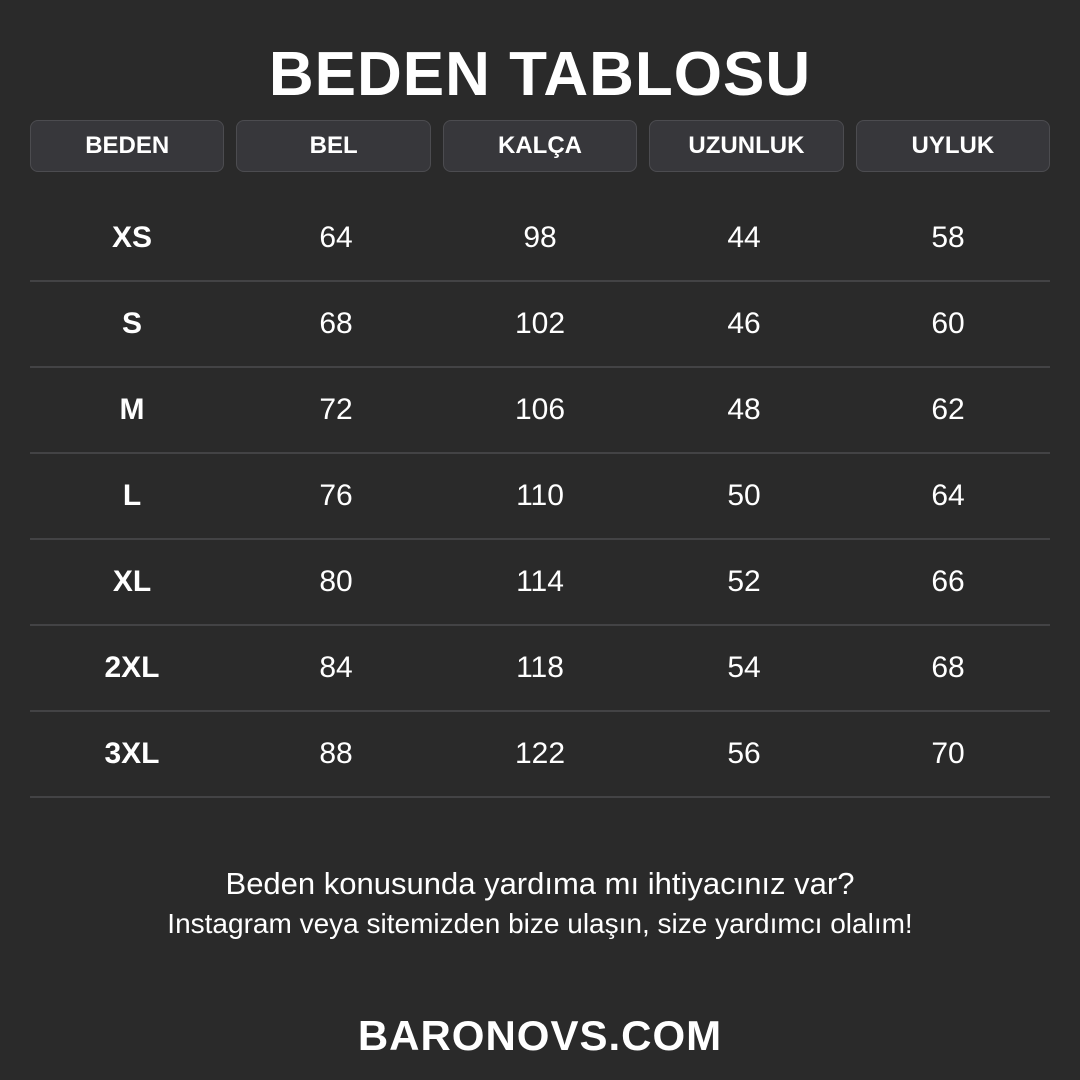  I want to click on size-label: XL, so click(132, 581).